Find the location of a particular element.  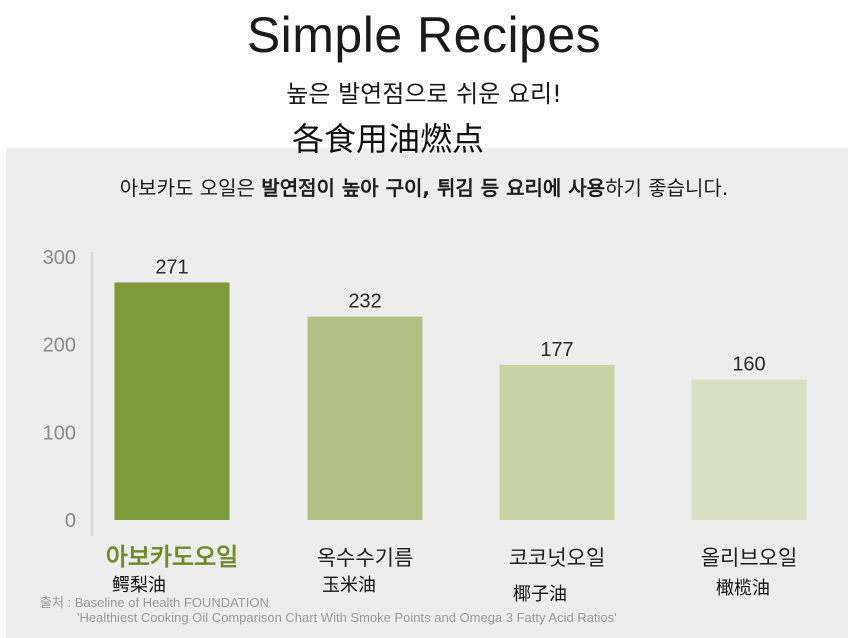

headline-part2: 하기 좋습니다. is located at coordinates (667, 188).